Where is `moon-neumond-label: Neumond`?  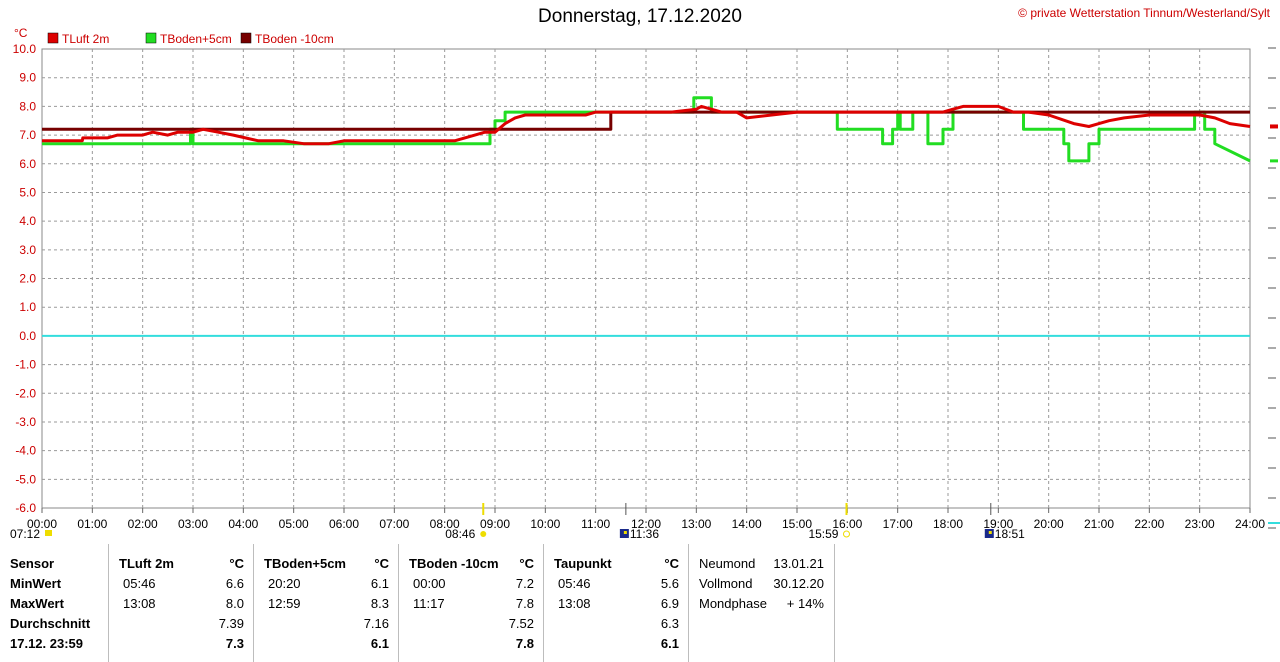
moon-neumond-label: Neumond is located at coordinates (727, 563).